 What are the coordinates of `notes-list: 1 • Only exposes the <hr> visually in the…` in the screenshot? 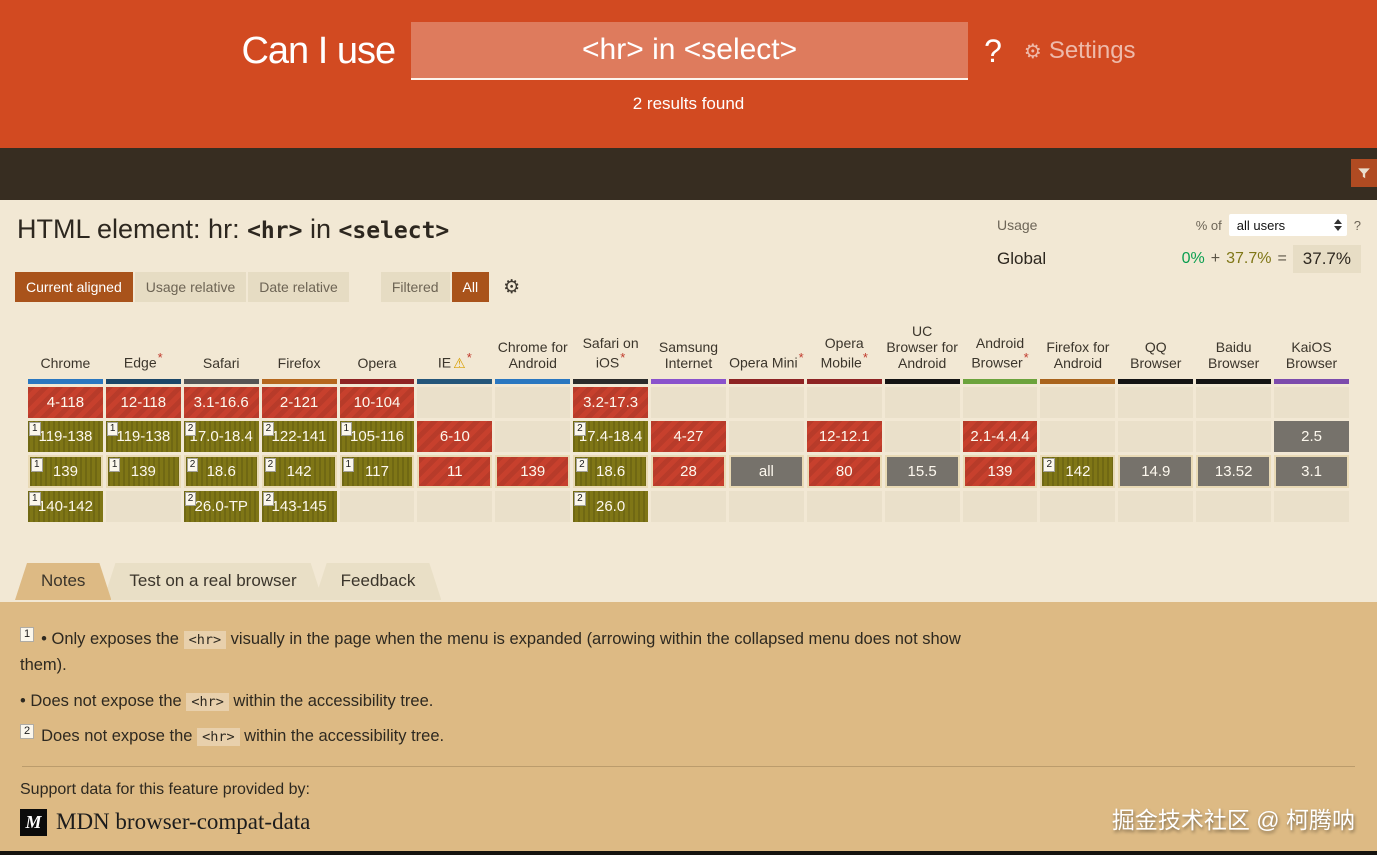 It's located at (688, 688).